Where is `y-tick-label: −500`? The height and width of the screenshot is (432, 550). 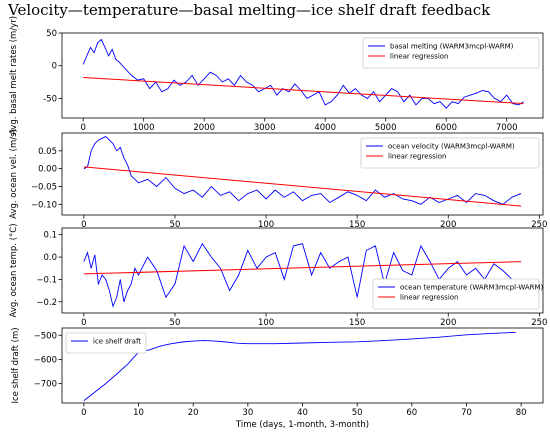
y-tick-label: −500 is located at coordinates (45, 336).